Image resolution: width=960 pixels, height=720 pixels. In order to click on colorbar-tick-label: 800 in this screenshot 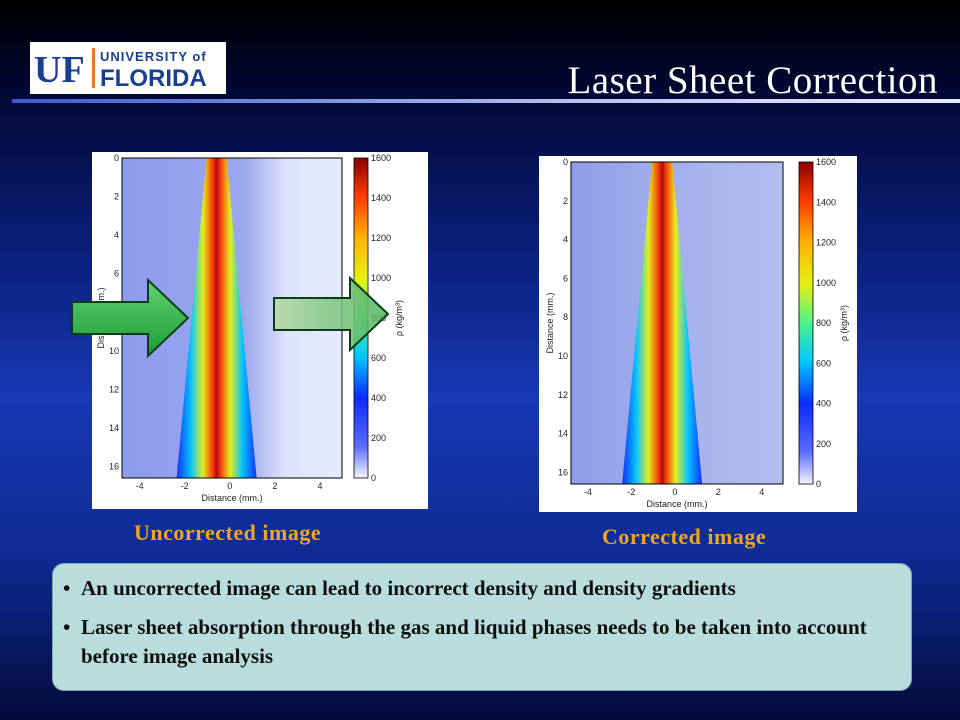, I will do `click(823, 323)`.